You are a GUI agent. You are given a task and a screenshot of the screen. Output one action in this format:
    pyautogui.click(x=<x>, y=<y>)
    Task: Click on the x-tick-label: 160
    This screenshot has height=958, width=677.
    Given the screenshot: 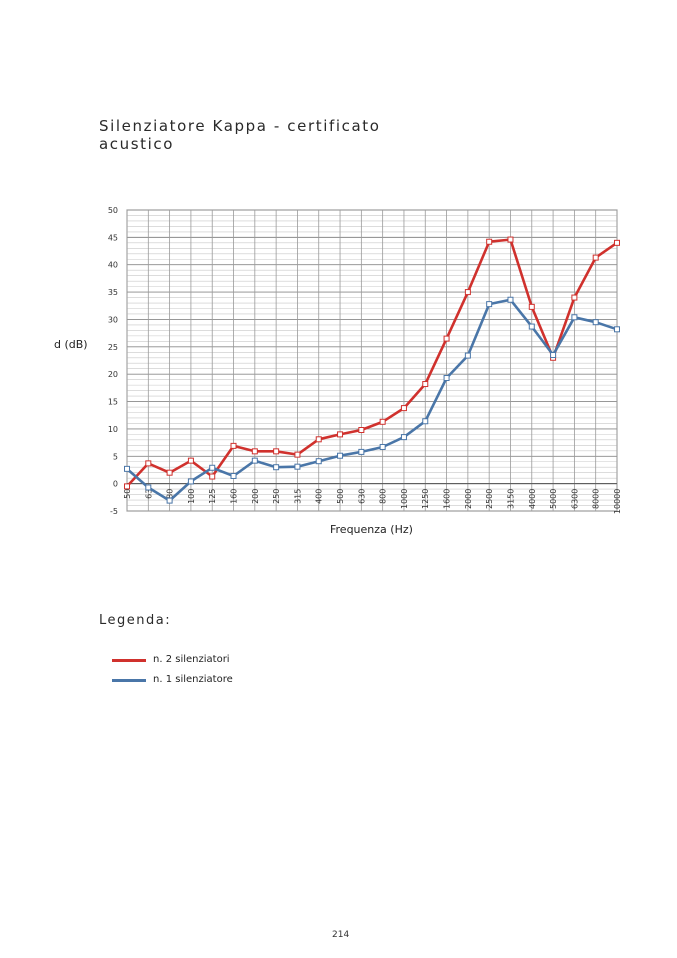 What is the action you would take?
    pyautogui.click(x=234, y=496)
    